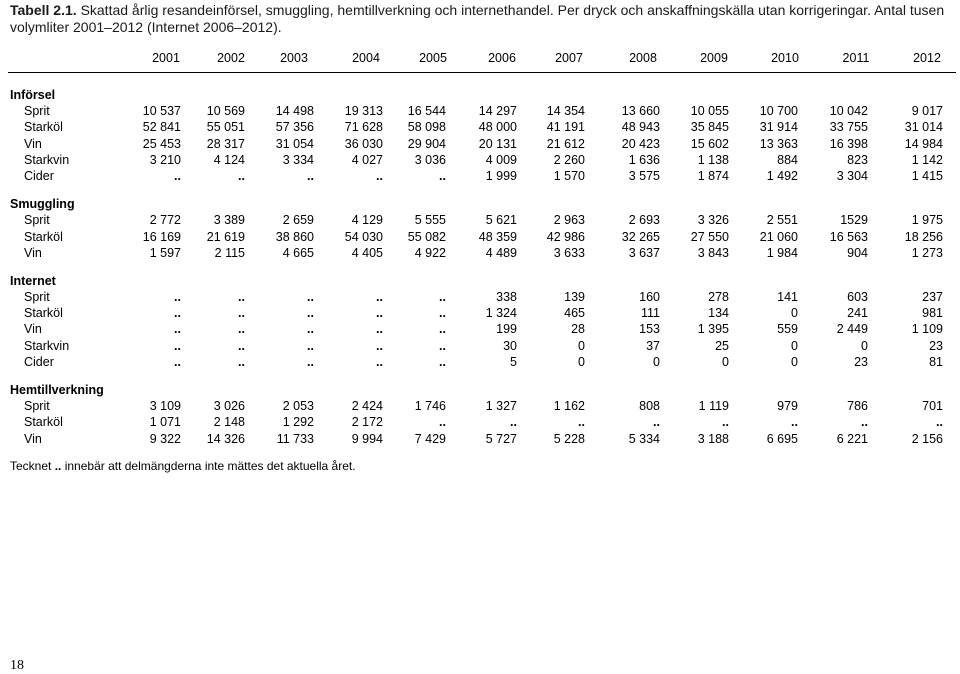 The image size is (960, 674). I want to click on footnote-symbol: .., so click(58, 466).